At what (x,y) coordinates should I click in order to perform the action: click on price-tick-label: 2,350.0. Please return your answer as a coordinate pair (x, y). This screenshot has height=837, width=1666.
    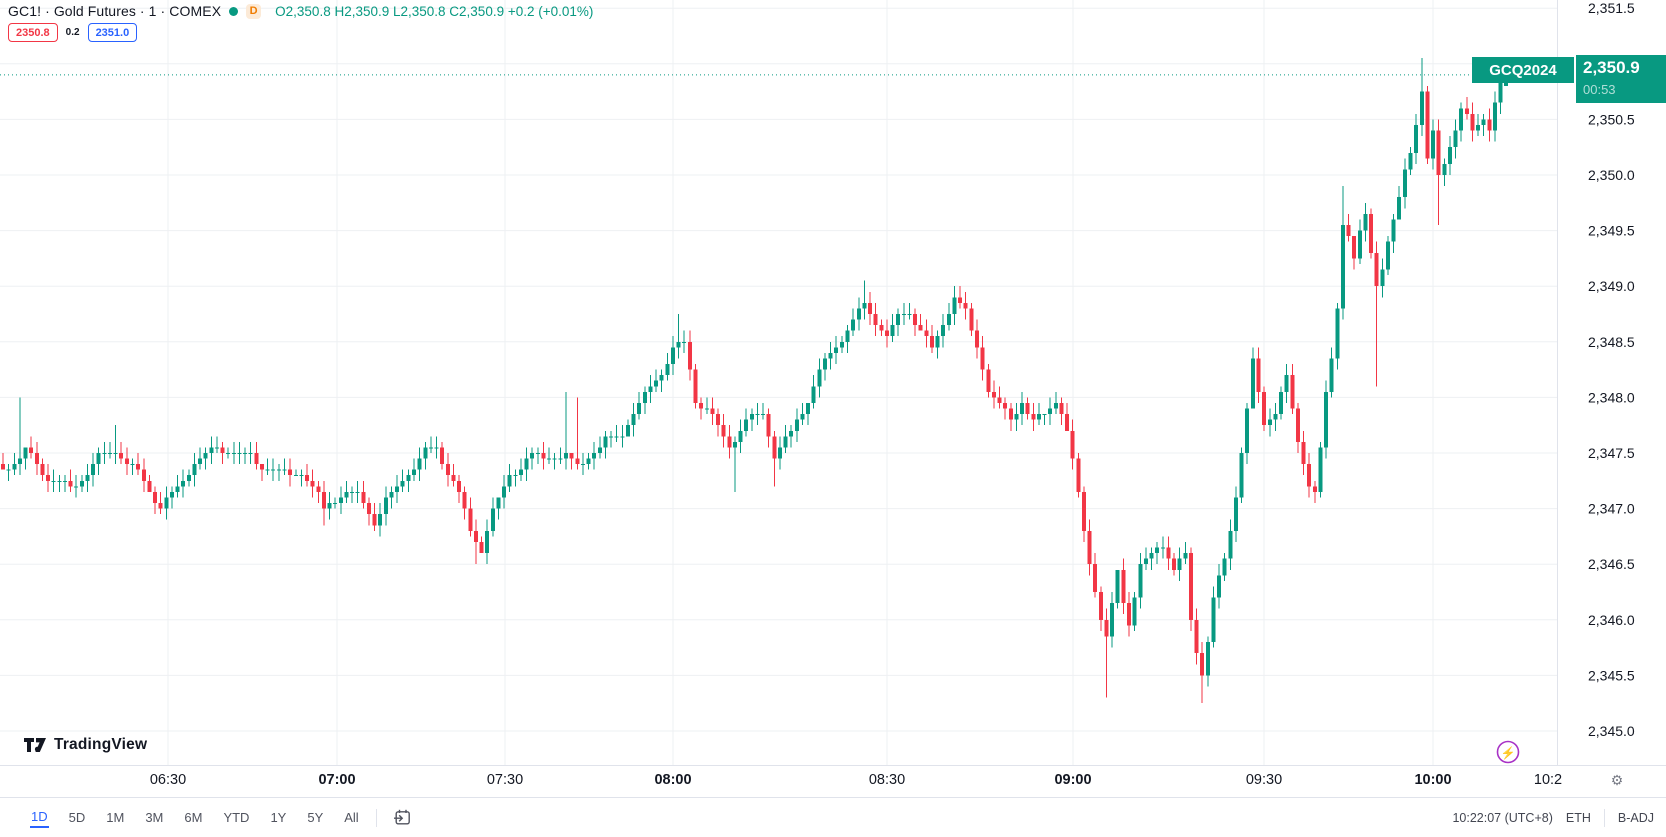
    Looking at the image, I should click on (1611, 175).